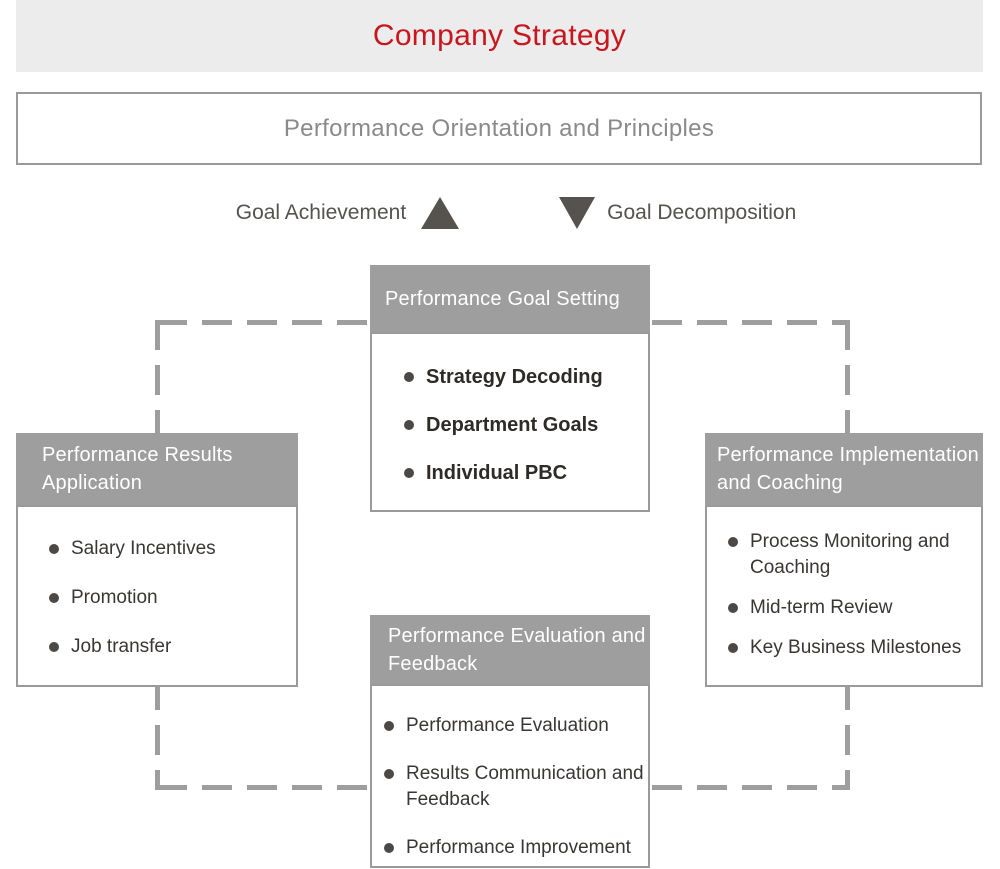 Image resolution: width=1000 pixels, height=869 pixels. I want to click on results-application-title: Performance Results Application, so click(137, 469).